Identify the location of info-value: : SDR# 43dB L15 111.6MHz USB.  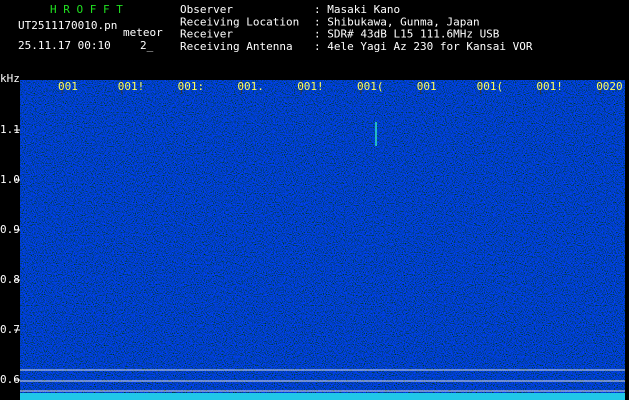
(407, 34).